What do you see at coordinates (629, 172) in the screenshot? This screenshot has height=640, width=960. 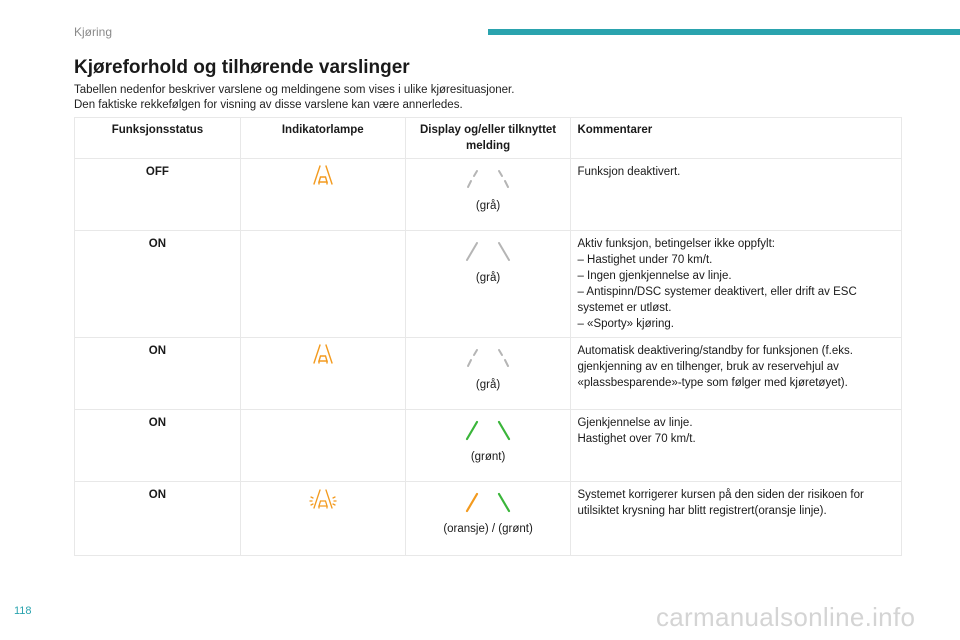 I see `comment-line: Funksjon deaktivert.` at bounding box center [629, 172].